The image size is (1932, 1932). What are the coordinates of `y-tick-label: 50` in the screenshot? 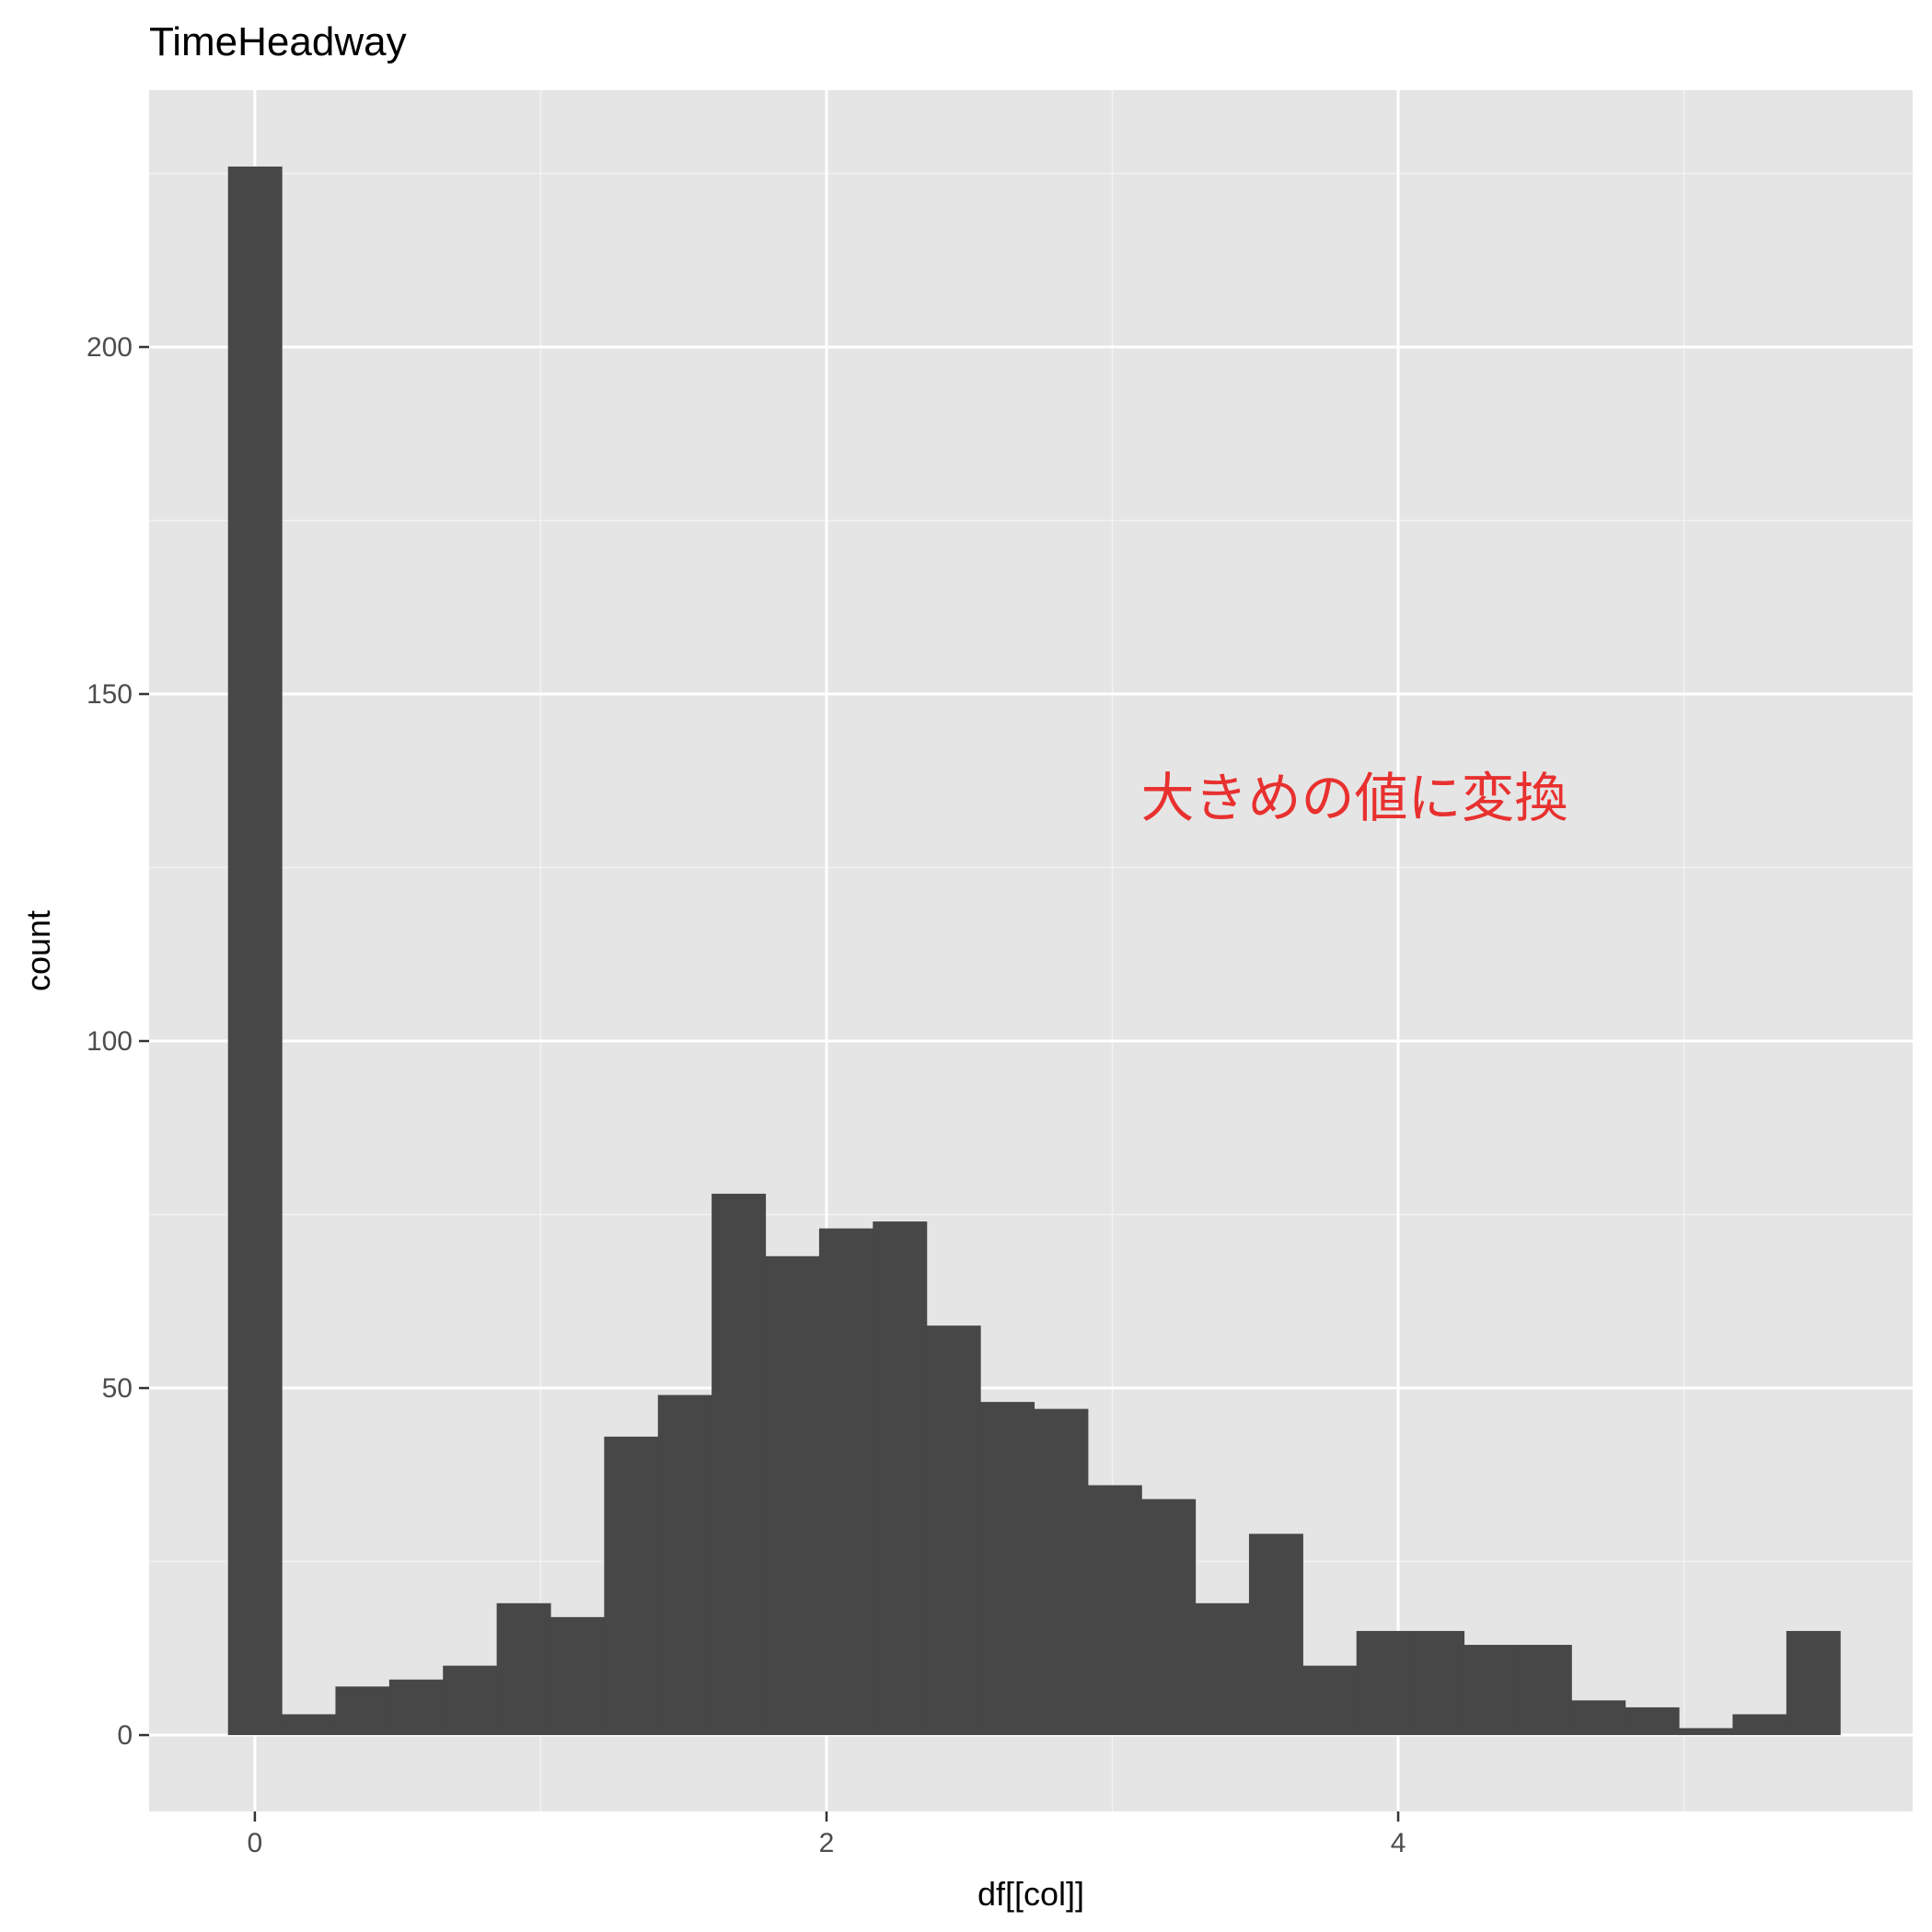 It's located at (118, 1389).